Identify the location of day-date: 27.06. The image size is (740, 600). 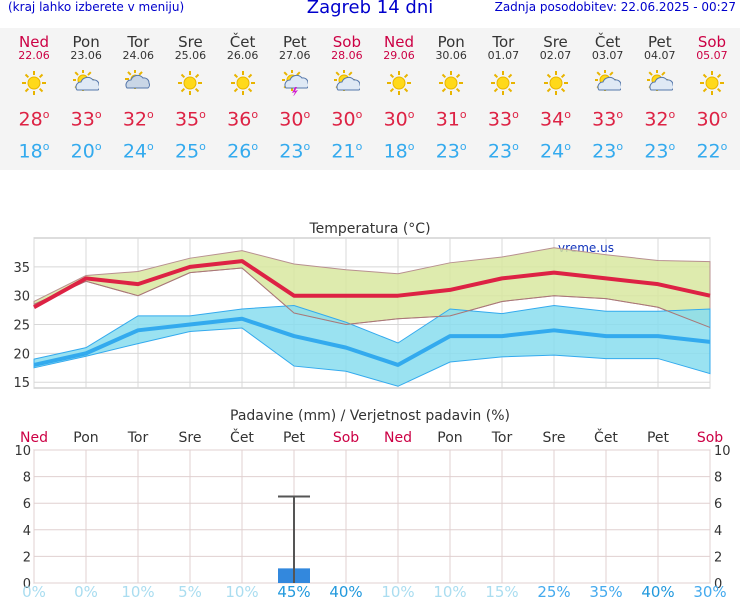
(295, 55).